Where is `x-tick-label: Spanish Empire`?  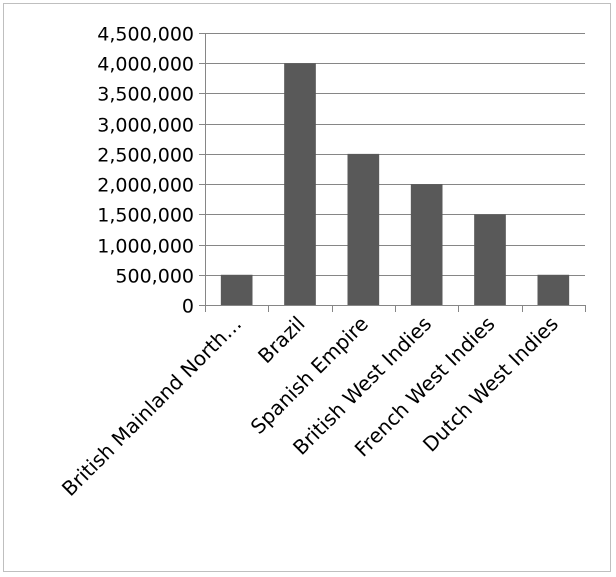 x-tick-label: Spanish Empire is located at coordinates (309, 375).